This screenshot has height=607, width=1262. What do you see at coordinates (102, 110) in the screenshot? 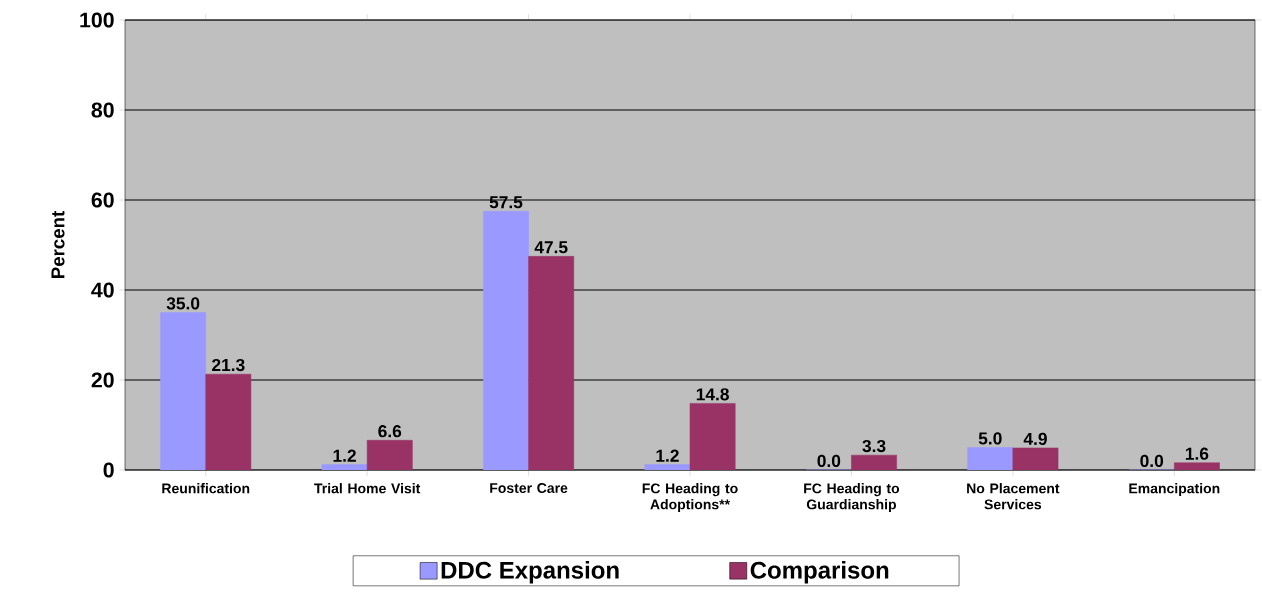
I see `y-tick-label: 80` at bounding box center [102, 110].